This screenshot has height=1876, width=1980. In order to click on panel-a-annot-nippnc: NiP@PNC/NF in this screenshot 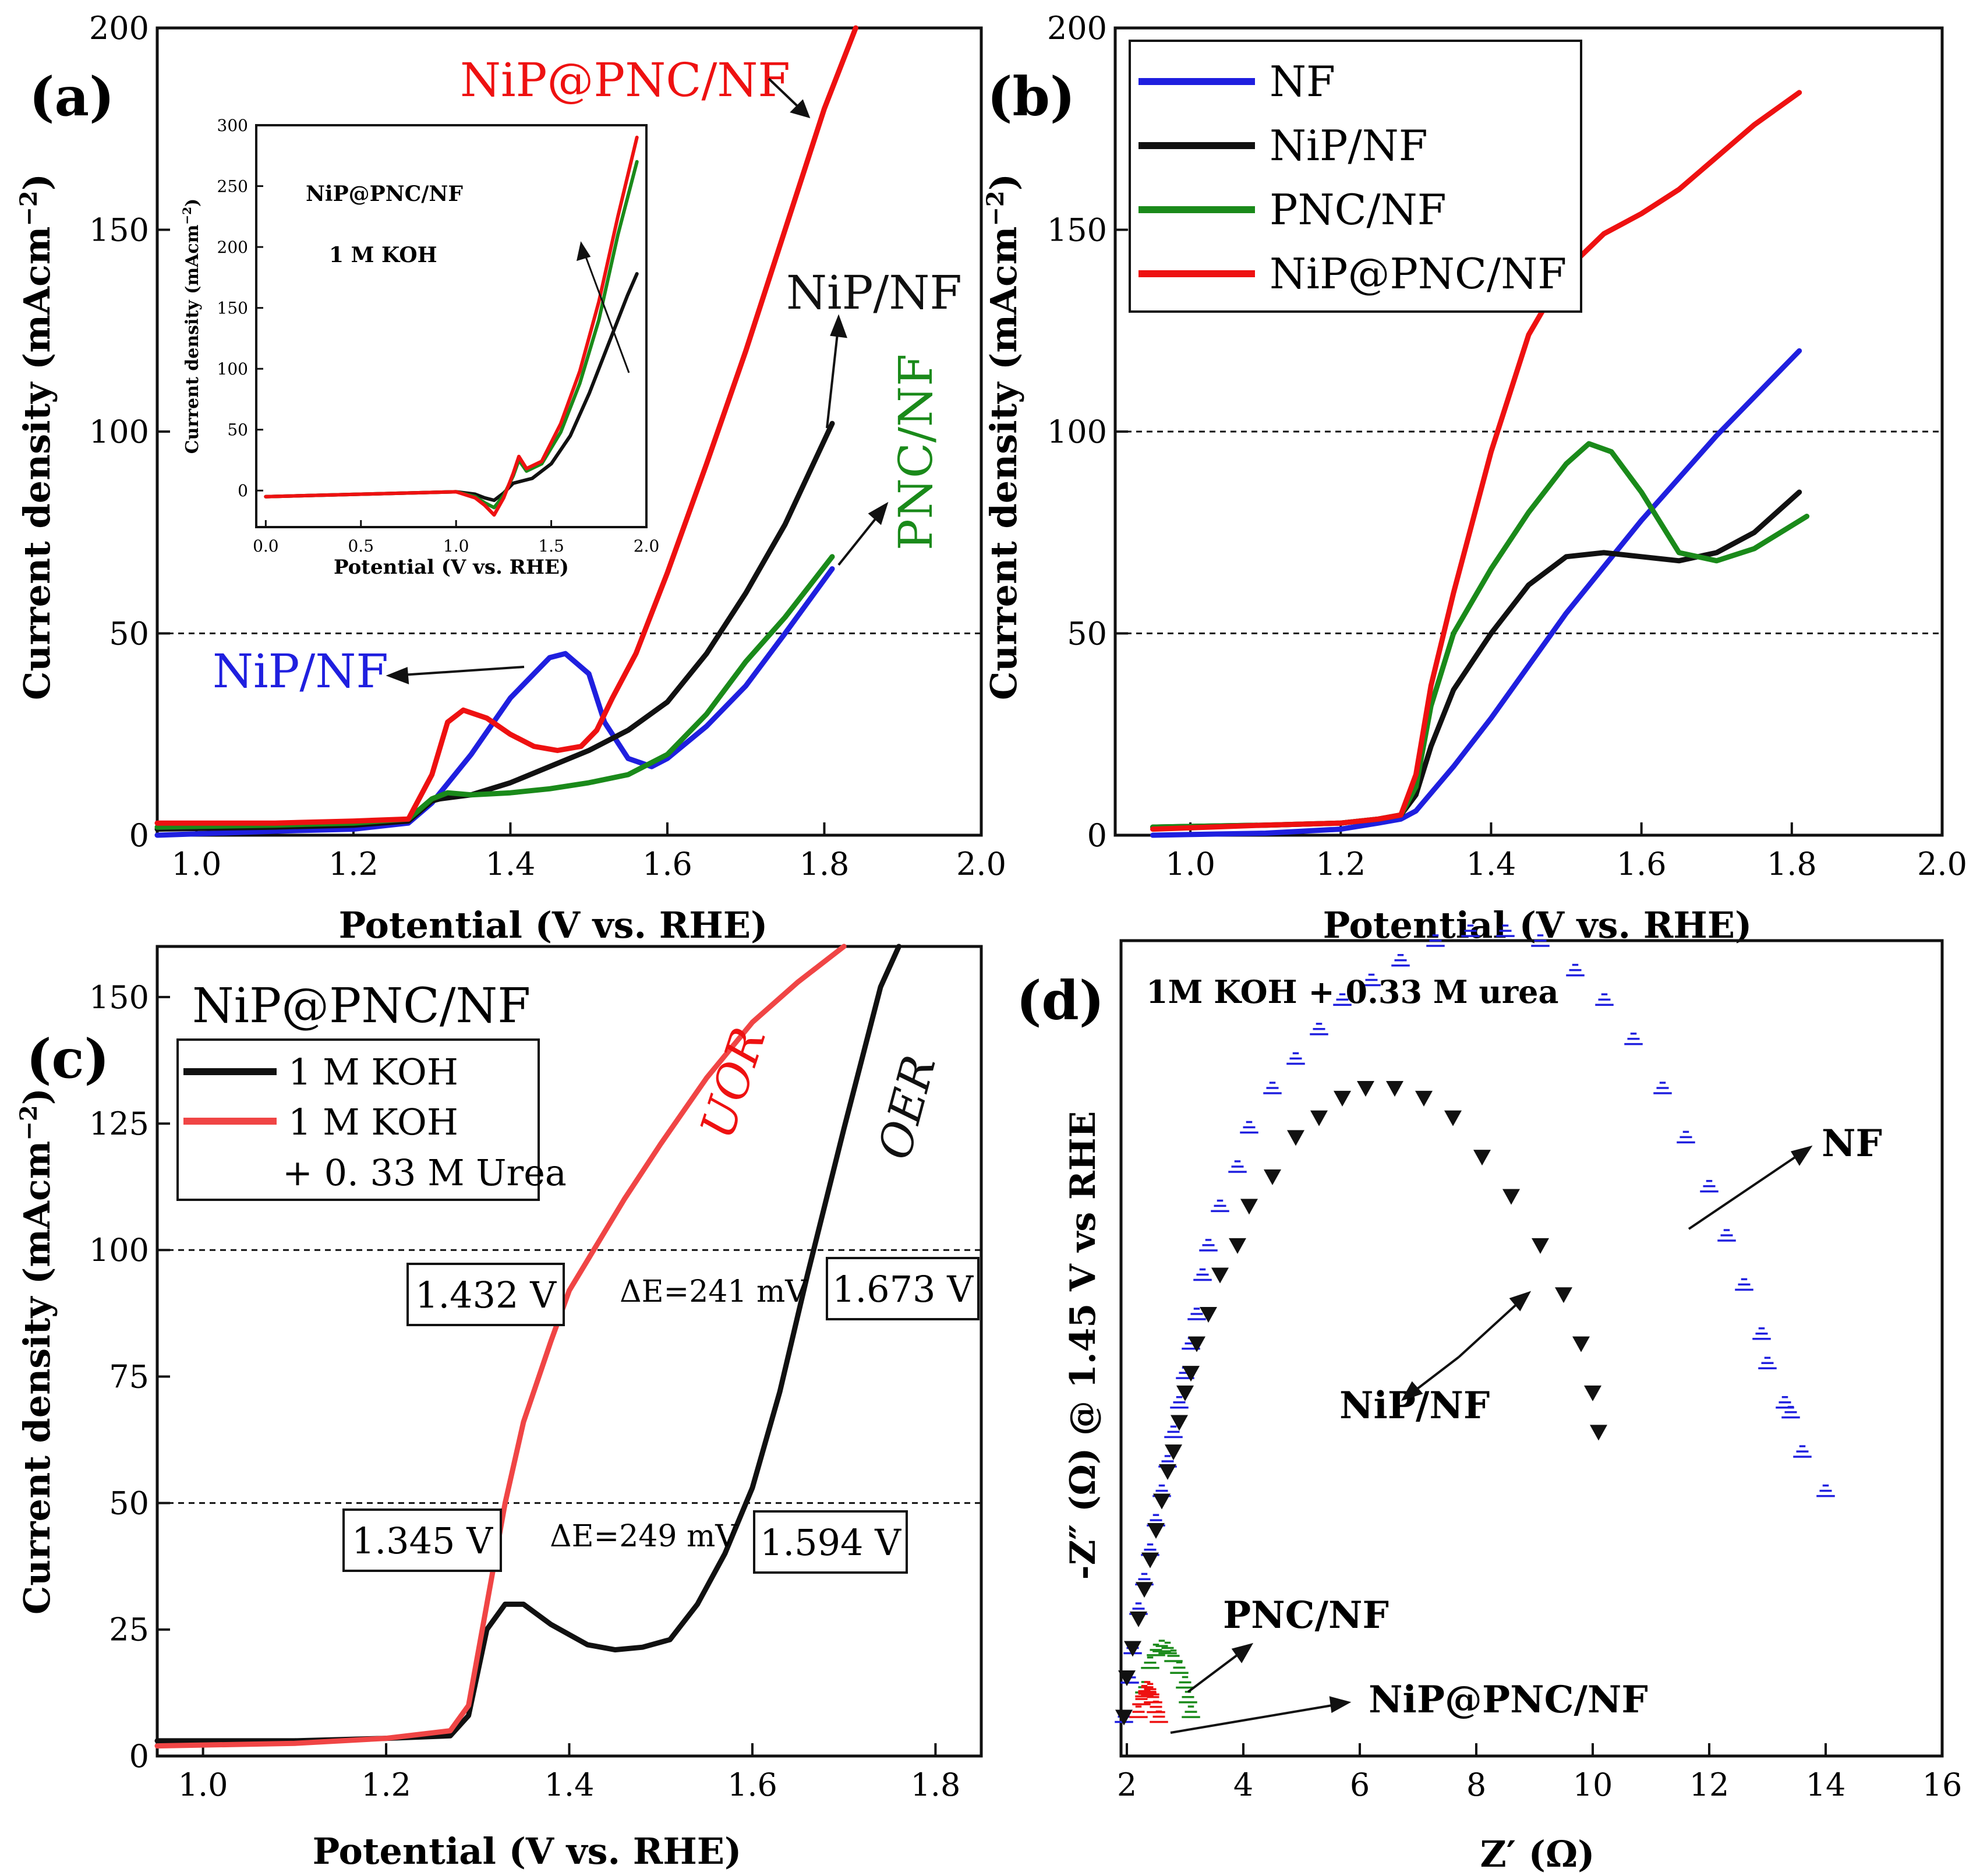, I will do `click(625, 80)`.